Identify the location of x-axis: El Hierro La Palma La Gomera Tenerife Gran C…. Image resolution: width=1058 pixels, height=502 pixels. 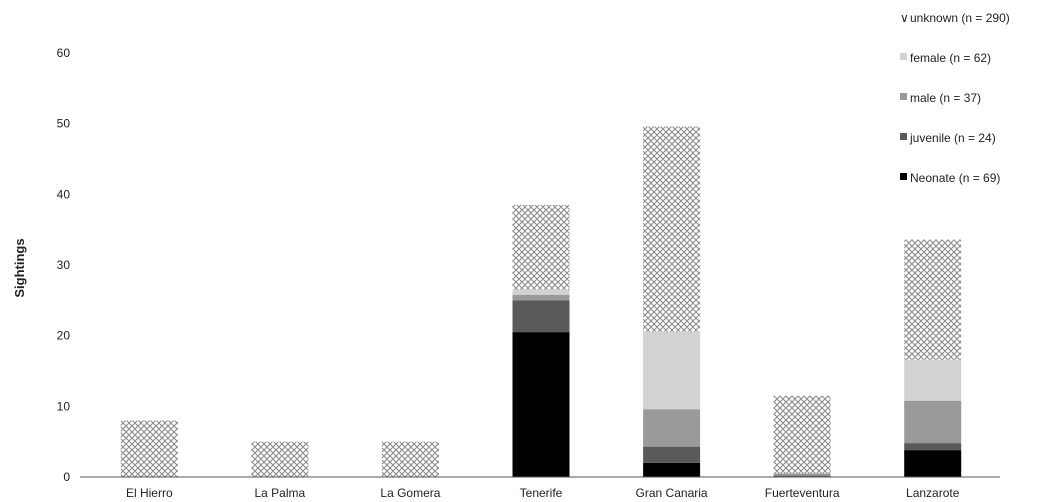
(543, 493).